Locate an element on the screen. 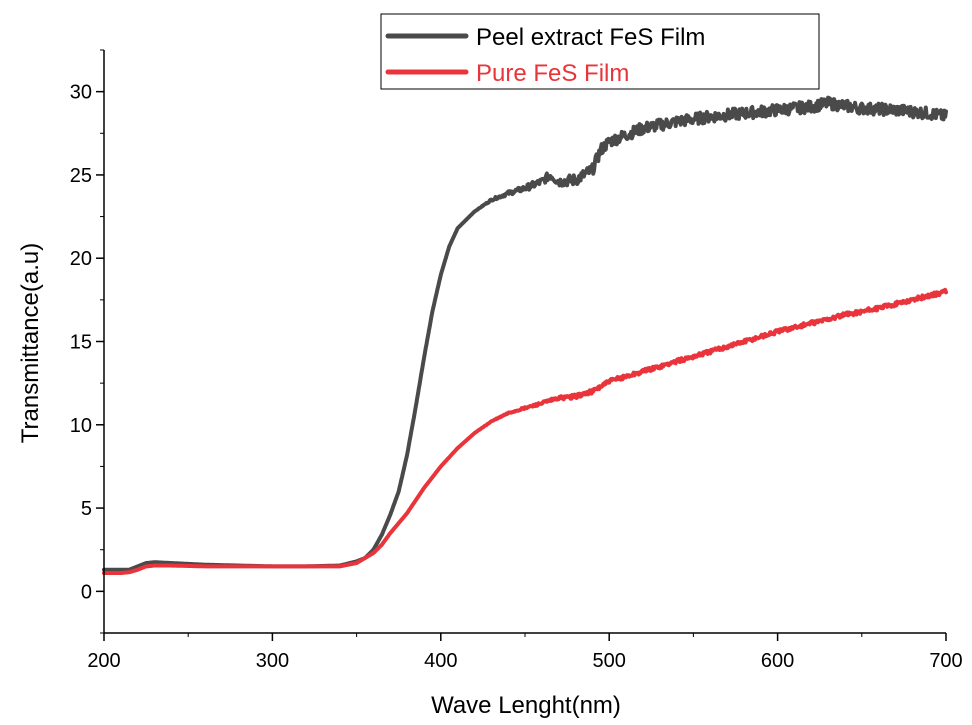  y-tick-label: 30 is located at coordinates (81, 93).